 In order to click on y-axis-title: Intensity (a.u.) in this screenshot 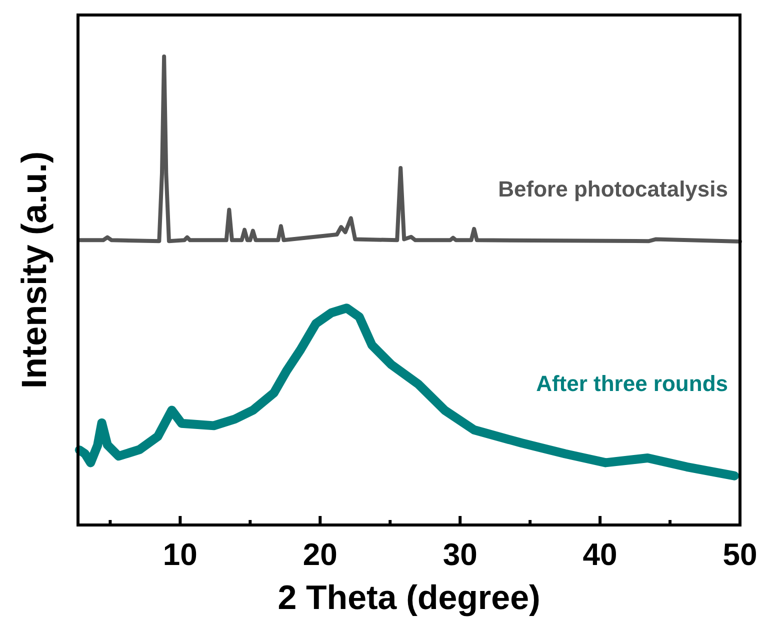, I will do `click(34, 270)`.